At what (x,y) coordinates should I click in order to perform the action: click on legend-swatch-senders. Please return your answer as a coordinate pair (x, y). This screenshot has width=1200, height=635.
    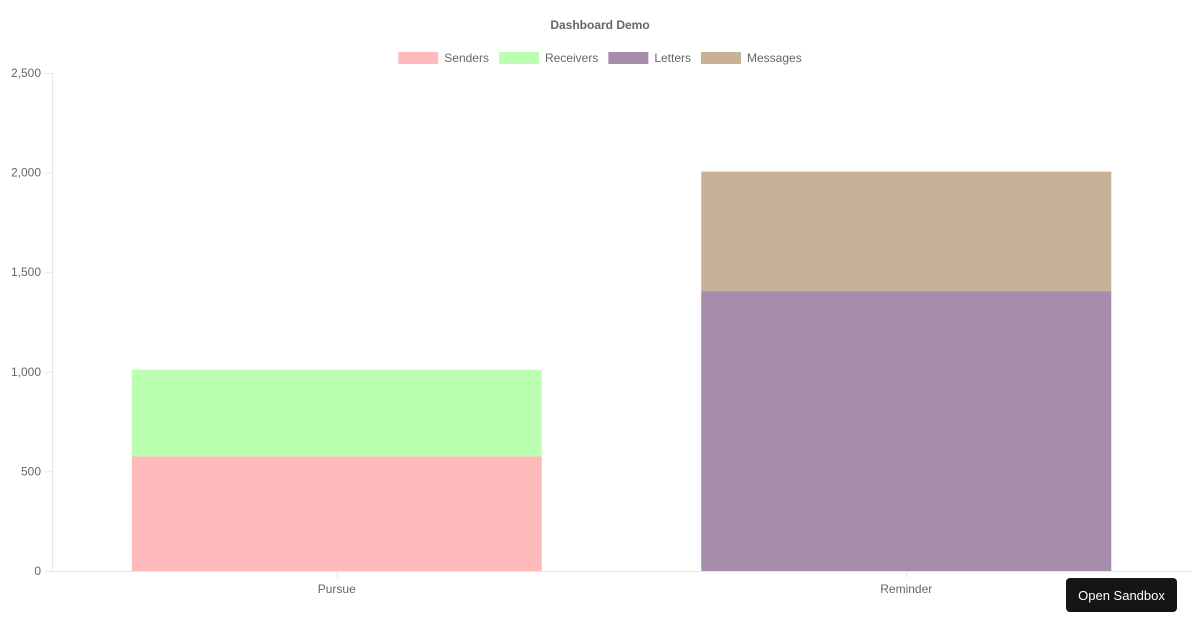
    Looking at the image, I should click on (418, 58).